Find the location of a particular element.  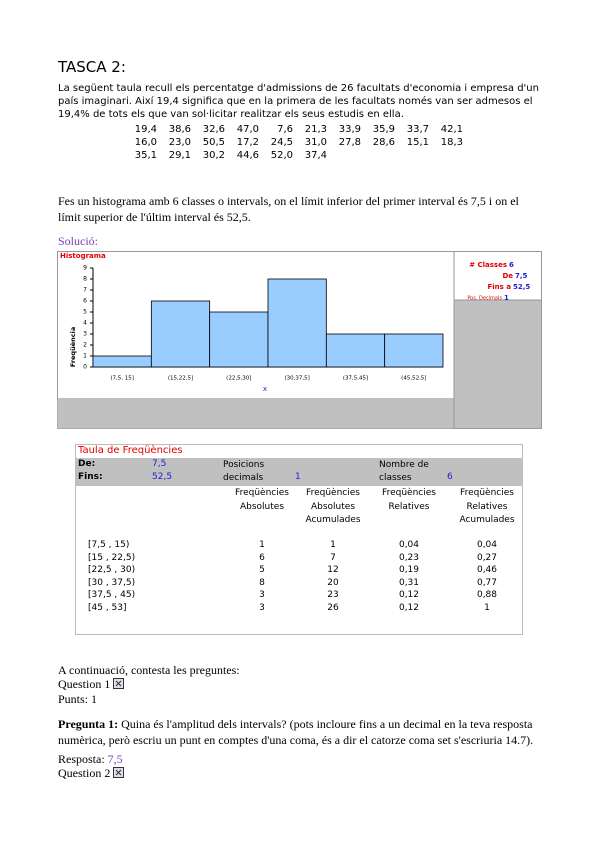

panel-footer is located at coordinates (497, 364).